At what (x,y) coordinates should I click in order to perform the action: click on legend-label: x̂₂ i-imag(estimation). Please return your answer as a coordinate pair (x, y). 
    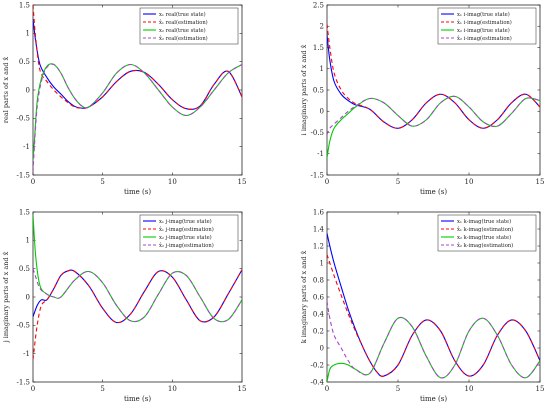
    Looking at the image, I should click on (484, 38).